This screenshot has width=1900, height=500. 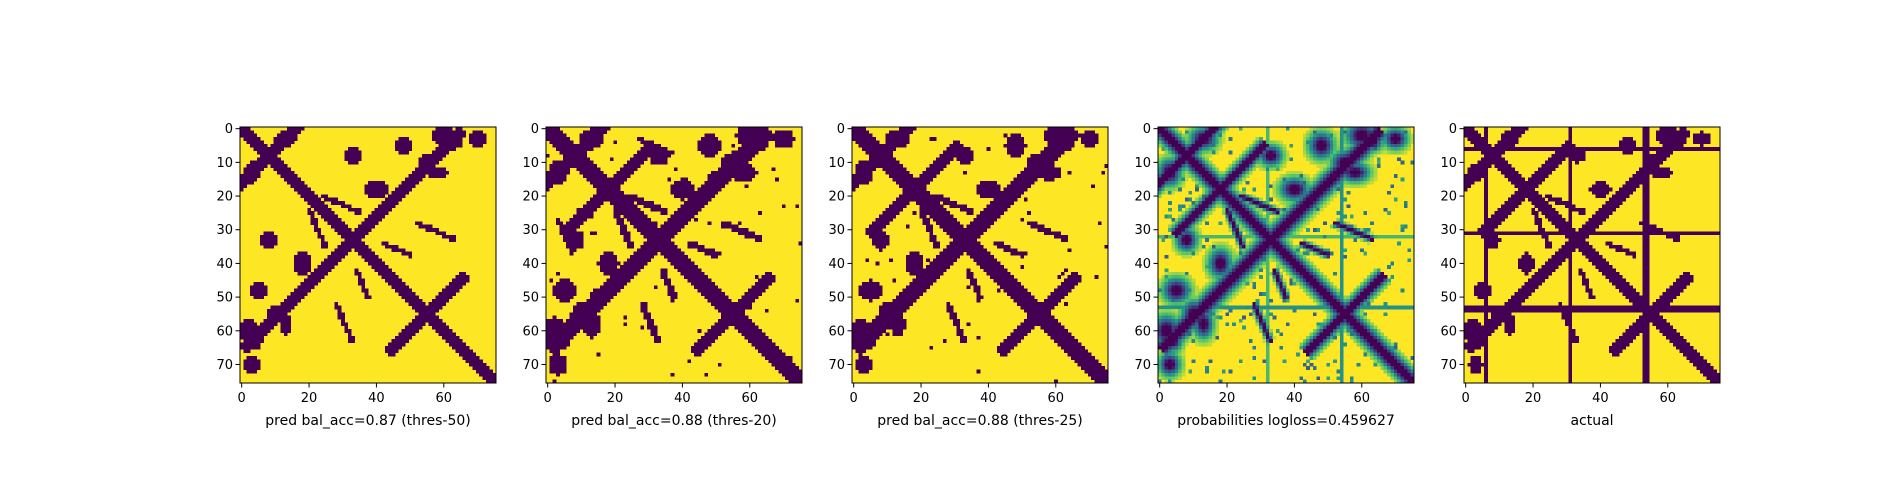 What do you see at coordinates (836, 365) in the screenshot?
I see `y-tick-label: 70` at bounding box center [836, 365].